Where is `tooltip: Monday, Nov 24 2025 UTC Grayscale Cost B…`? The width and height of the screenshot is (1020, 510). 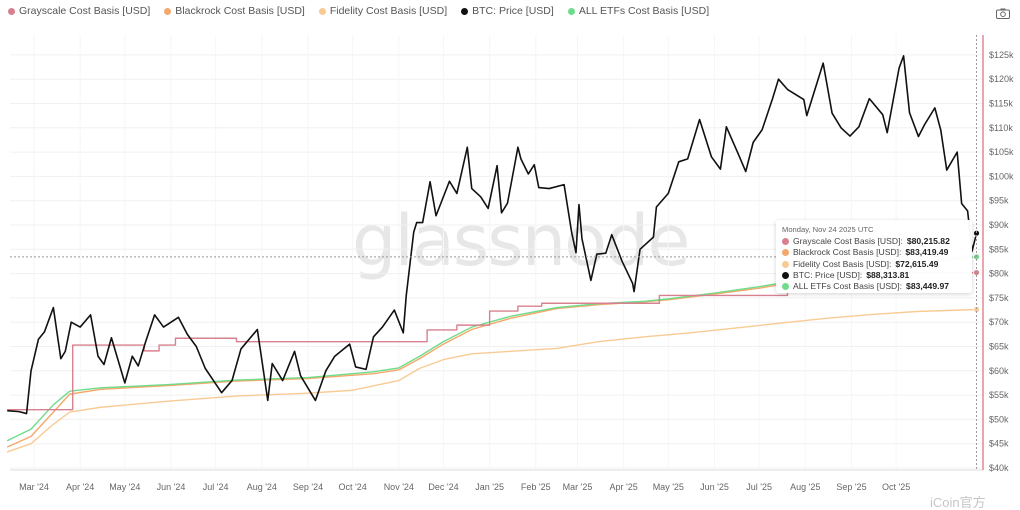
tooltip: Monday, Nov 24 2025 UTC Grayscale Cost B… is located at coordinates (874, 256).